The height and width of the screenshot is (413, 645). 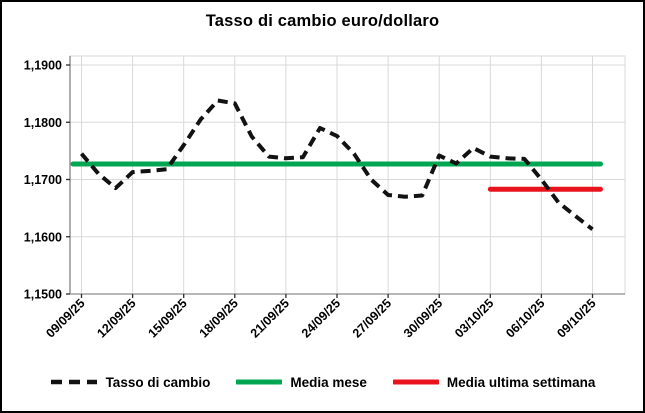 What do you see at coordinates (576, 318) in the screenshot?
I see `svg-text: 09/10/25` at bounding box center [576, 318].